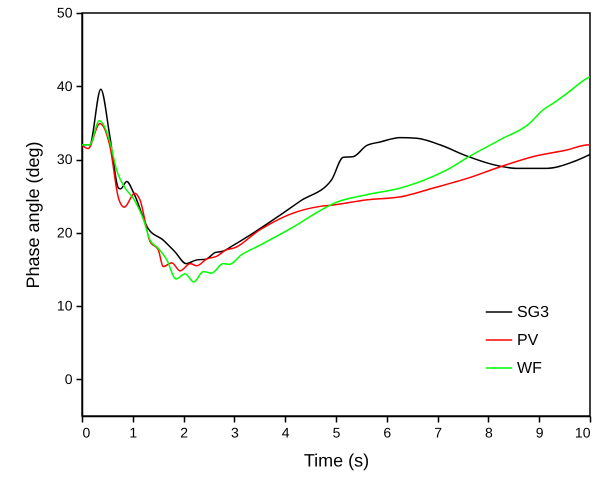 This screenshot has height=484, width=598. What do you see at coordinates (32, 215) in the screenshot?
I see `y-axis-title: Phase angle (deg)` at bounding box center [32, 215].